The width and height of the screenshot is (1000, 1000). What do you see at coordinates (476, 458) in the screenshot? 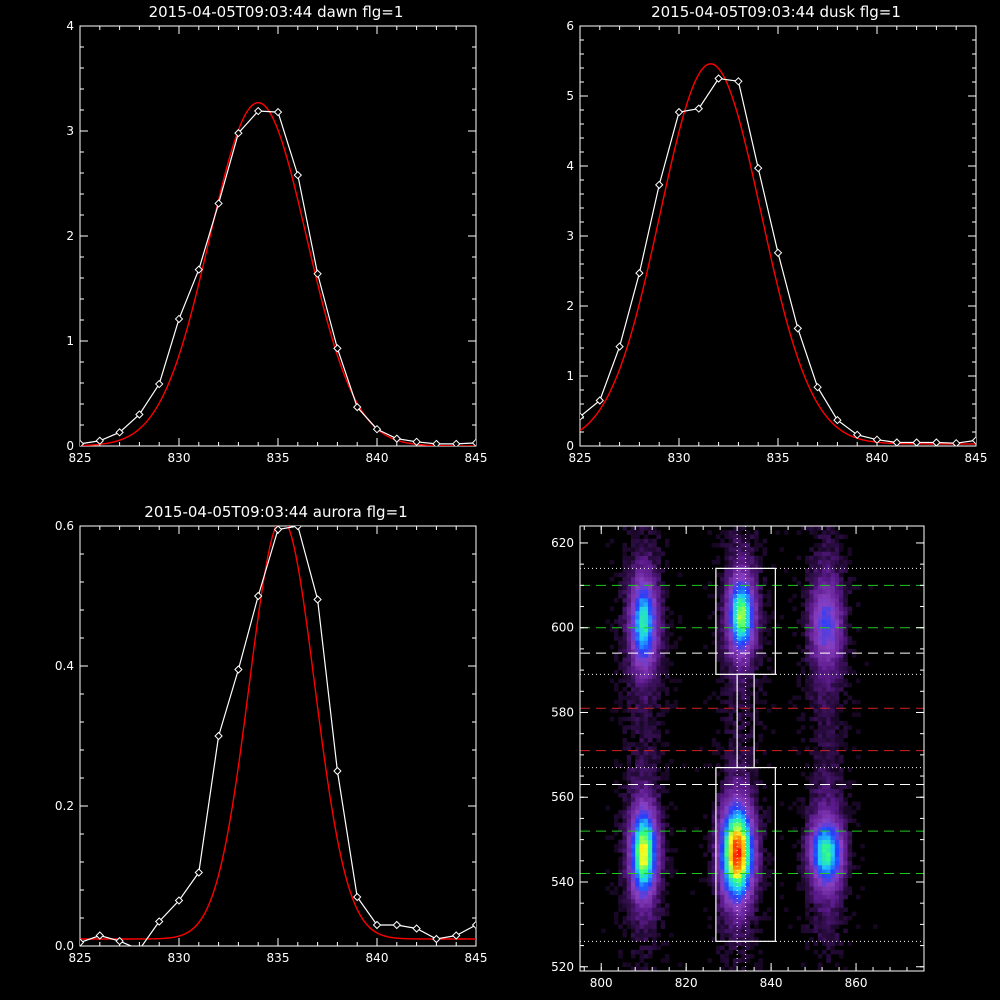
I see `x-tick-label: 845` at bounding box center [476, 458].